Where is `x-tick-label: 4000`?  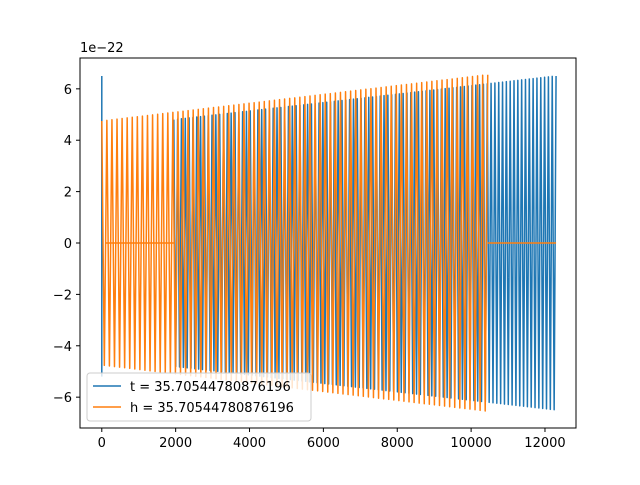
x-tick-label: 4000 is located at coordinates (249, 443).